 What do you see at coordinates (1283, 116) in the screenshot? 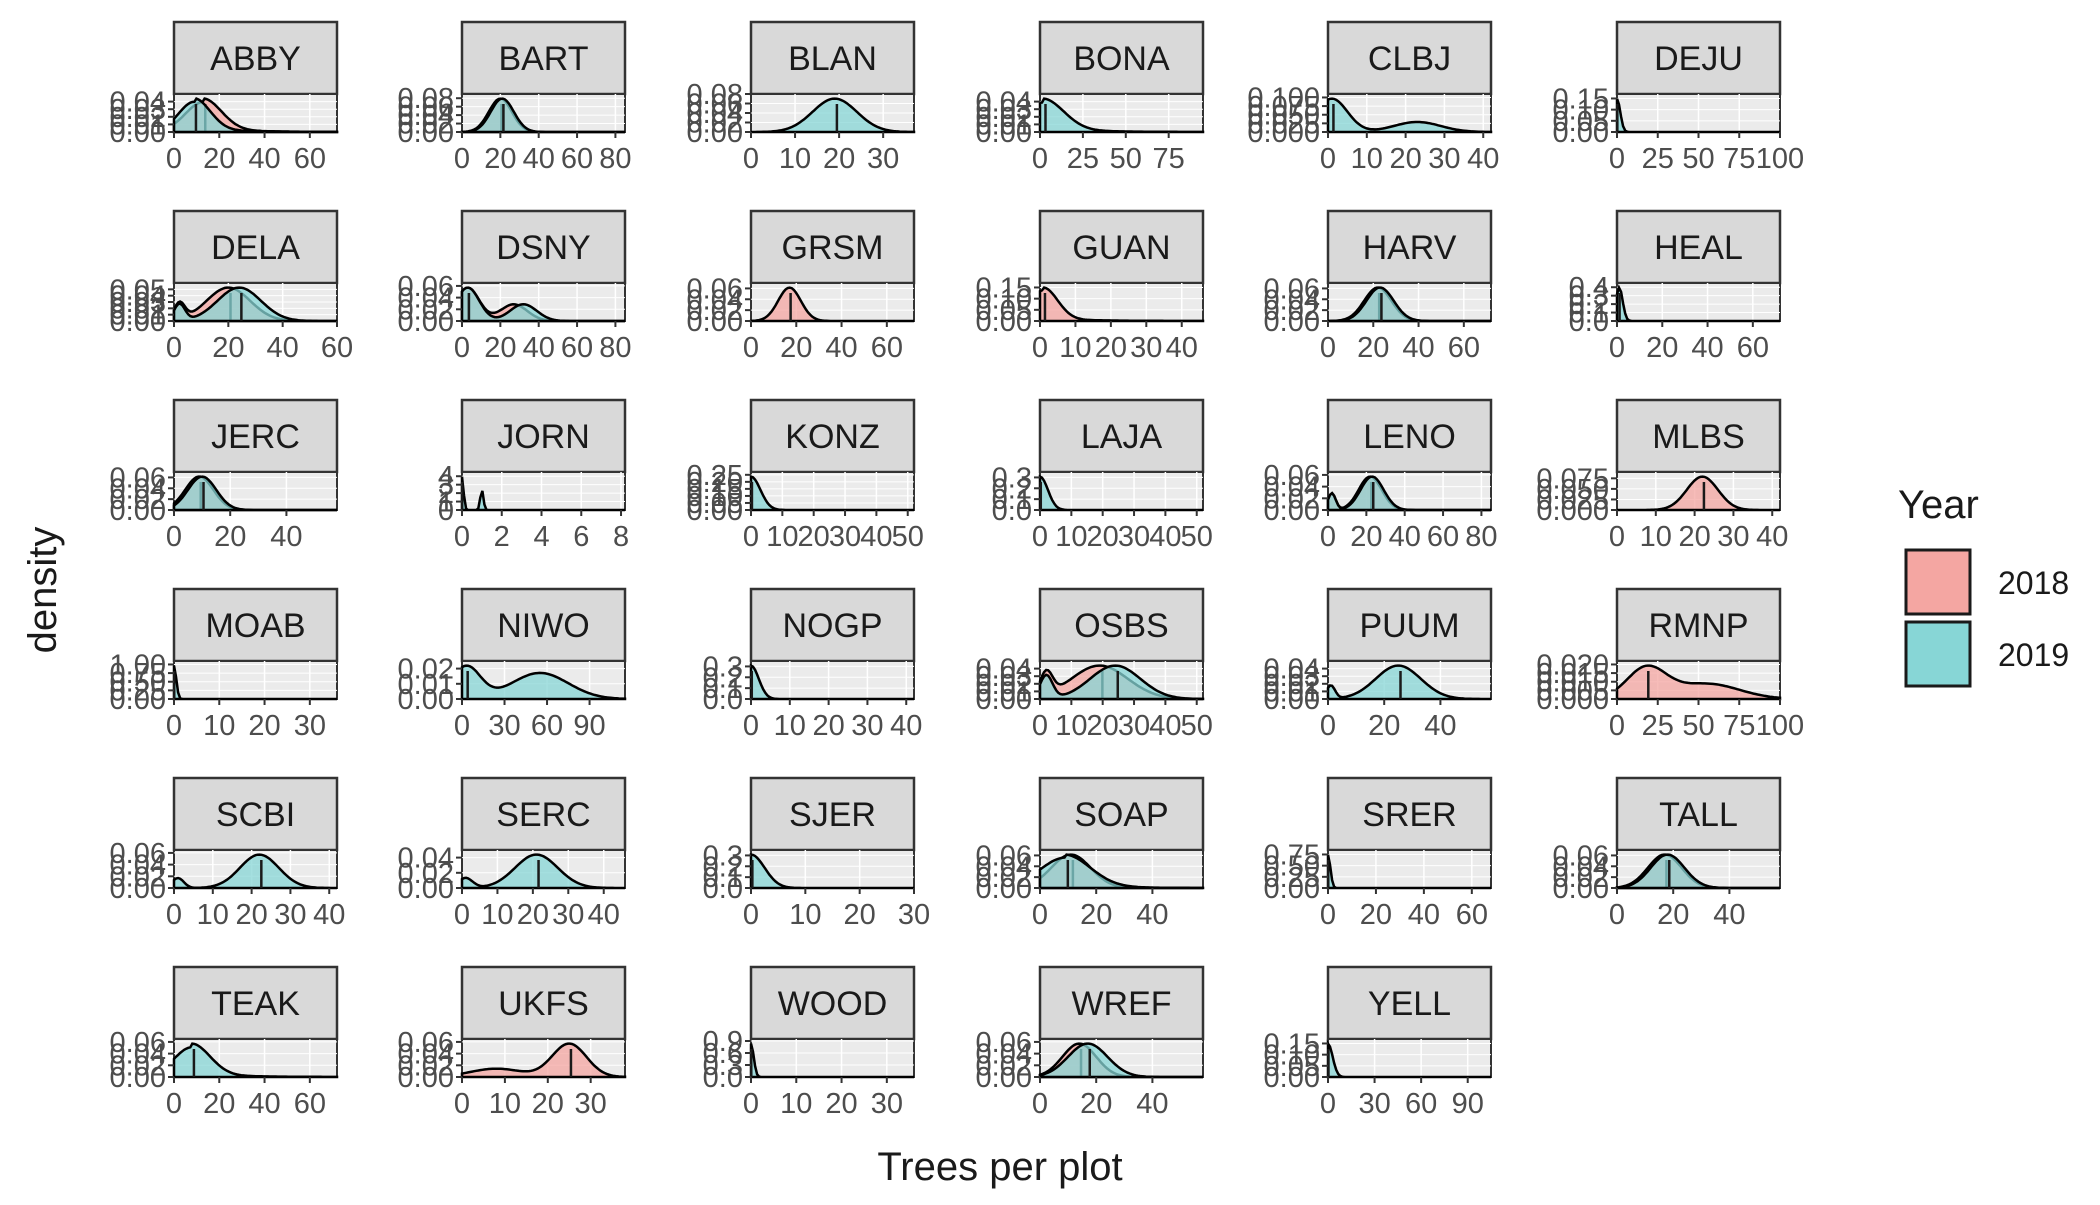
I see `y-tick-label: 0.050` at bounding box center [1283, 116].